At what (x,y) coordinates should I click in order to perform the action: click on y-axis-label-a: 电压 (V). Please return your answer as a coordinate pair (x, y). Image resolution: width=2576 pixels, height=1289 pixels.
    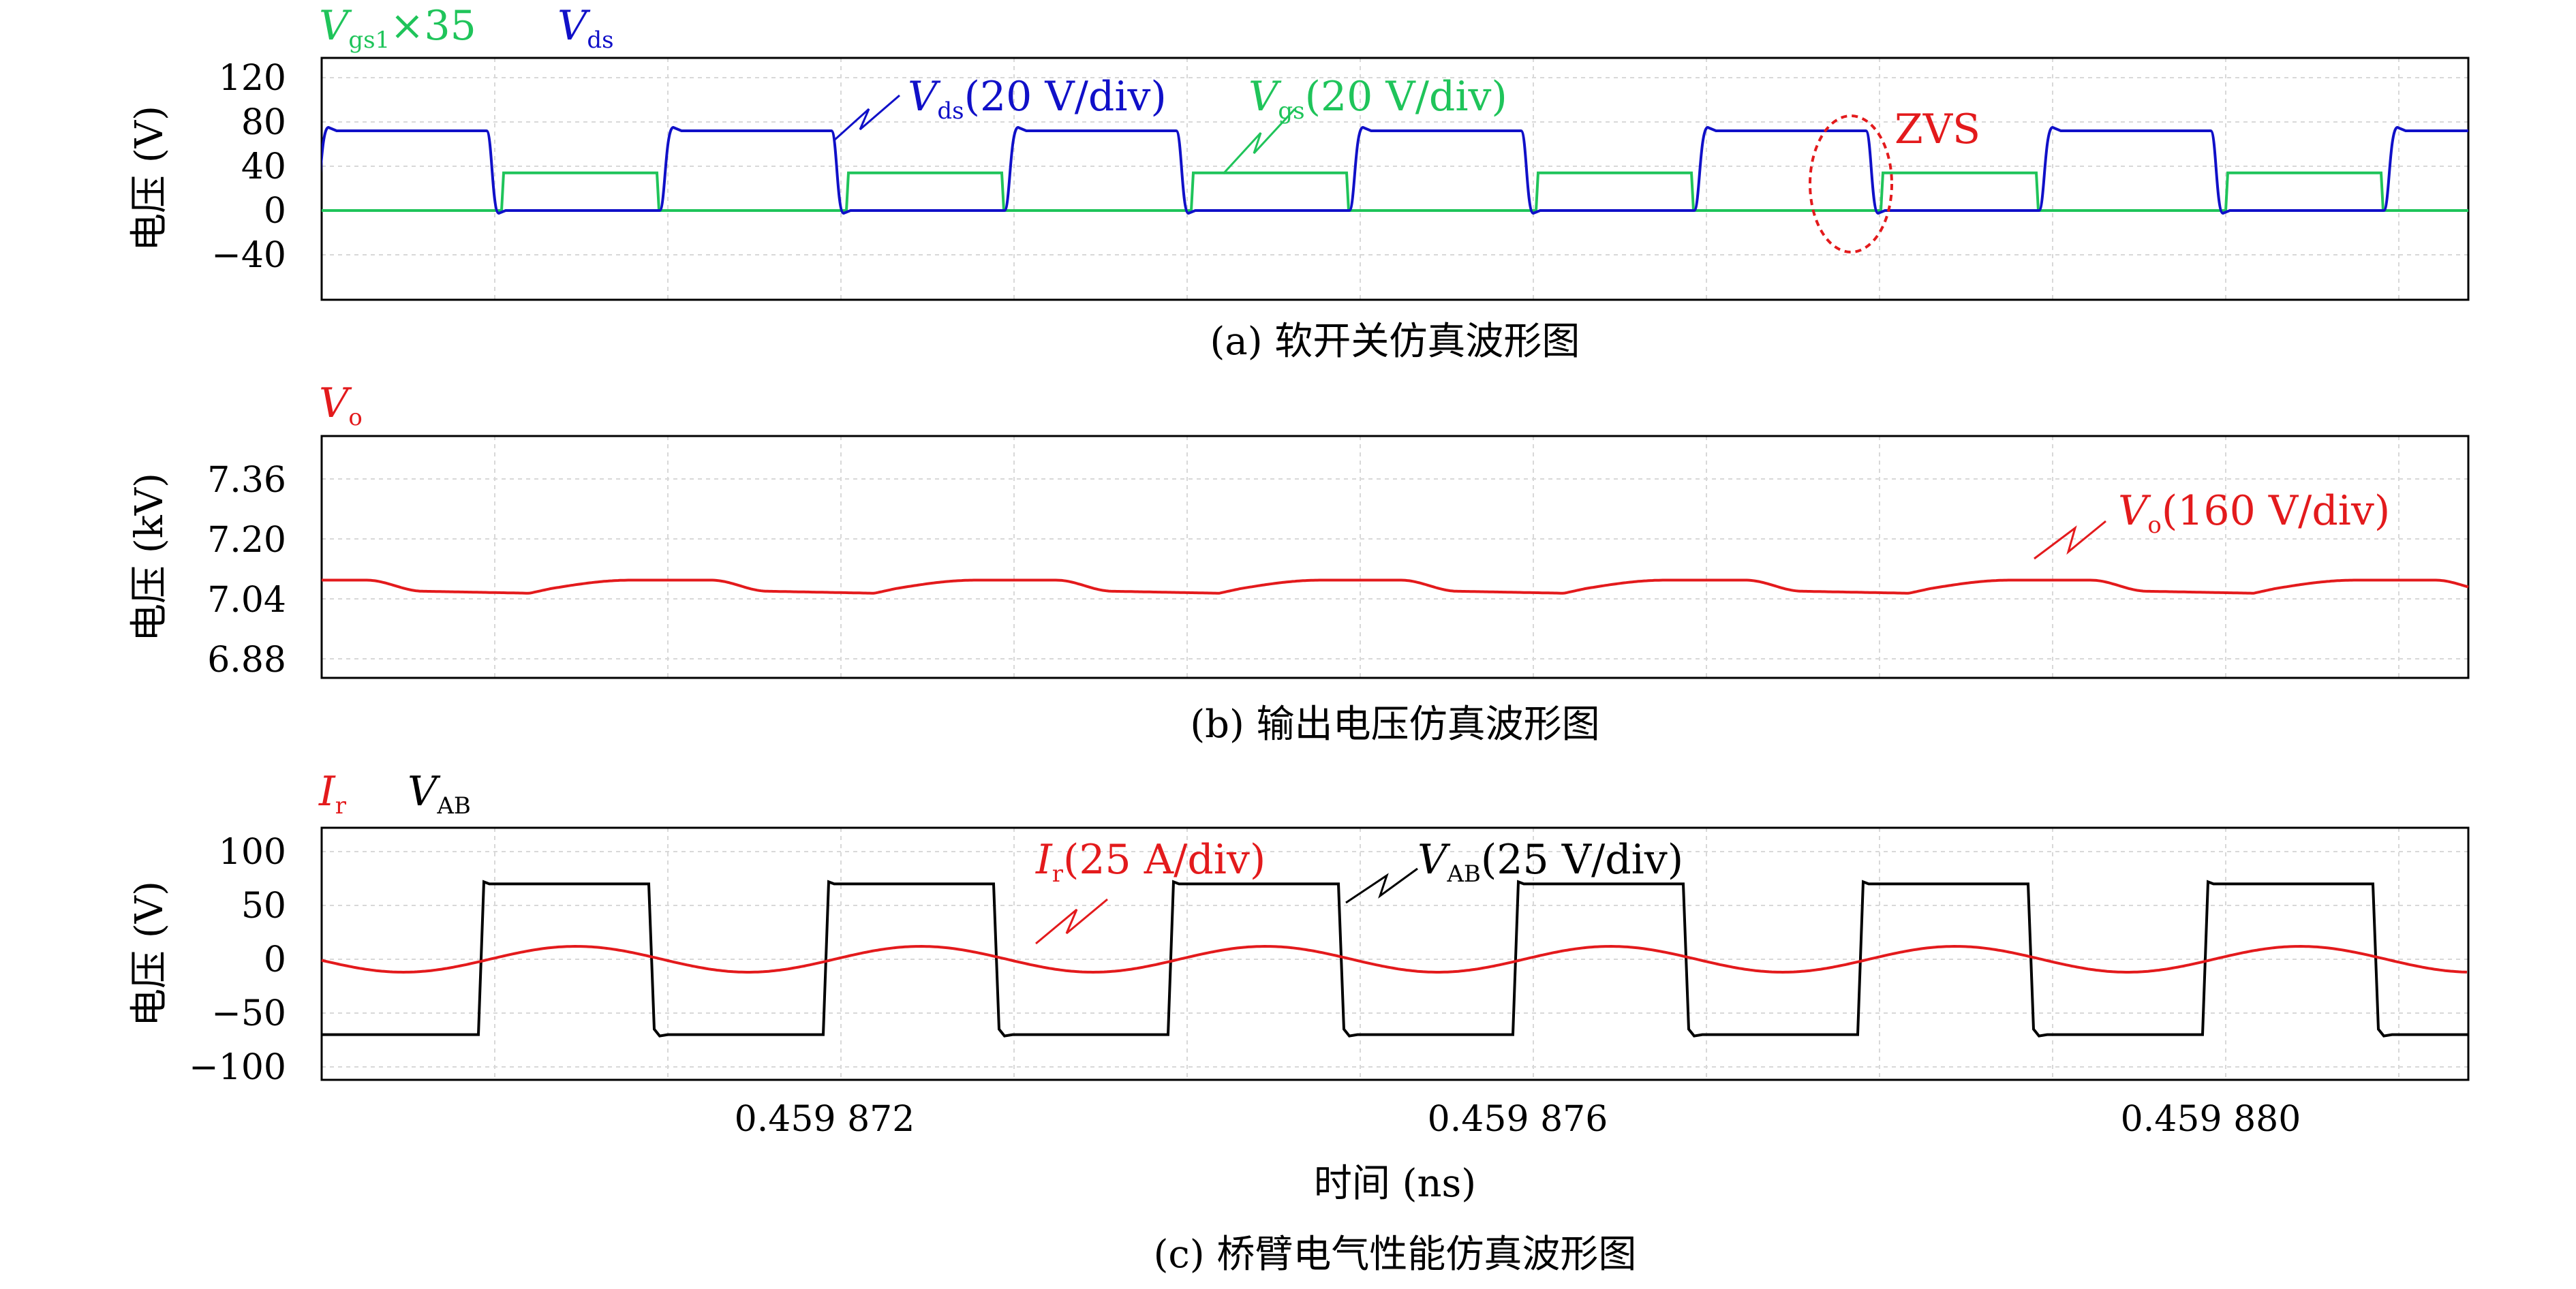
    Looking at the image, I should click on (149, 178).